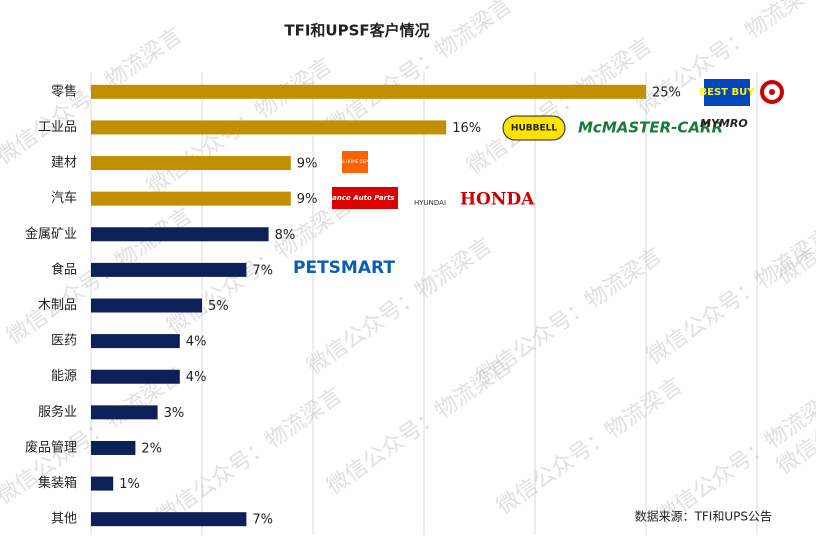 The width and height of the screenshot is (816, 542). Describe the element at coordinates (151, 448) in the screenshot. I see `value-label: 2%` at that location.